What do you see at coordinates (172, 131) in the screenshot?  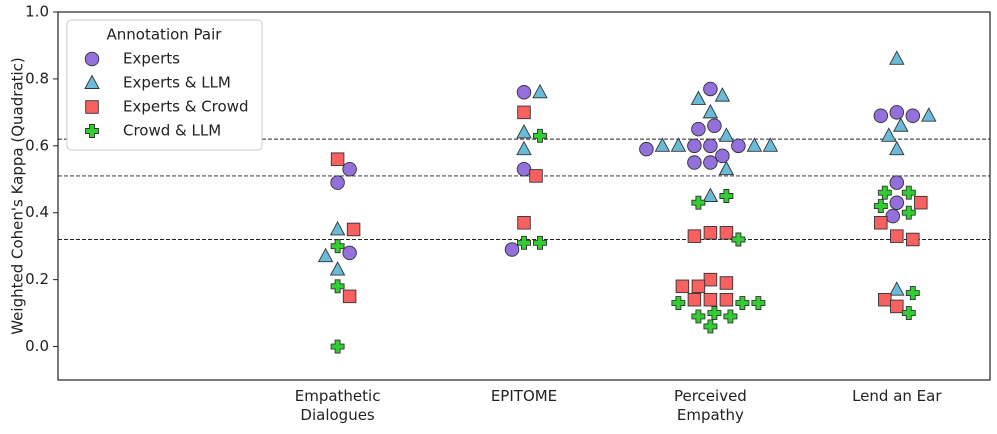 I see `legend-label: Crowd & LLM` at bounding box center [172, 131].